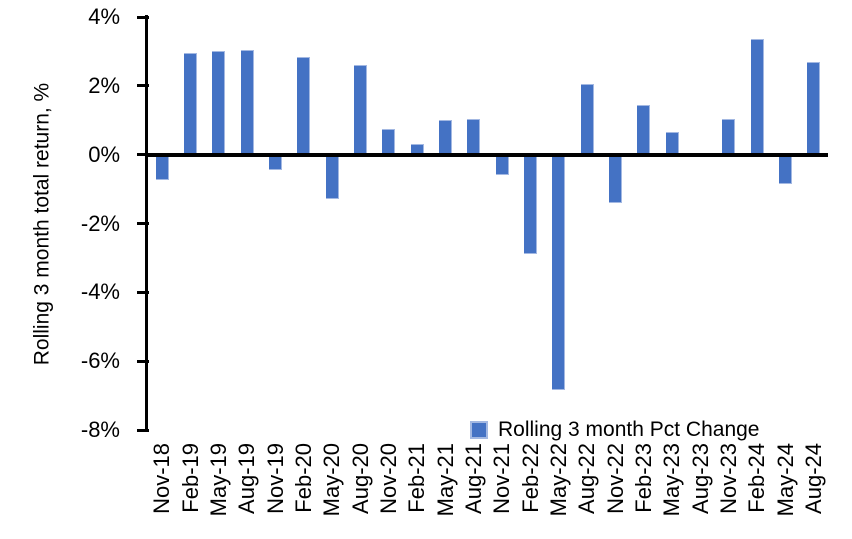 The image size is (852, 539). Describe the element at coordinates (473, 478) in the screenshot. I see `x-tick-label-Aug-21: Aug-21` at that location.